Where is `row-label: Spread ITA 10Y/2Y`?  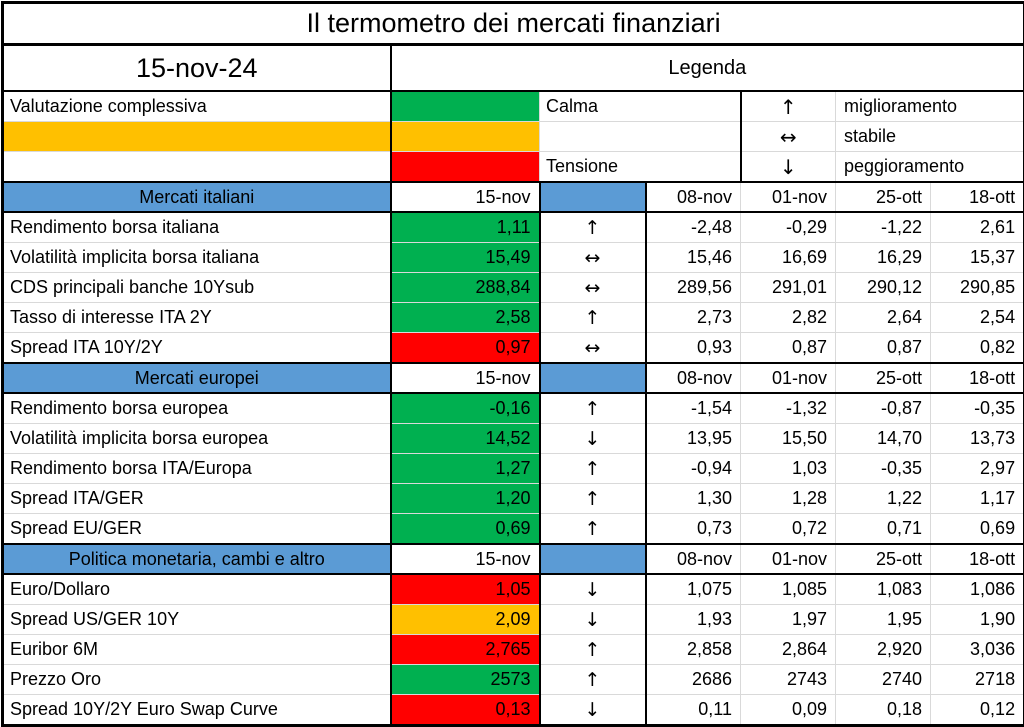
row-label: Spread ITA 10Y/2Y is located at coordinates (197, 348).